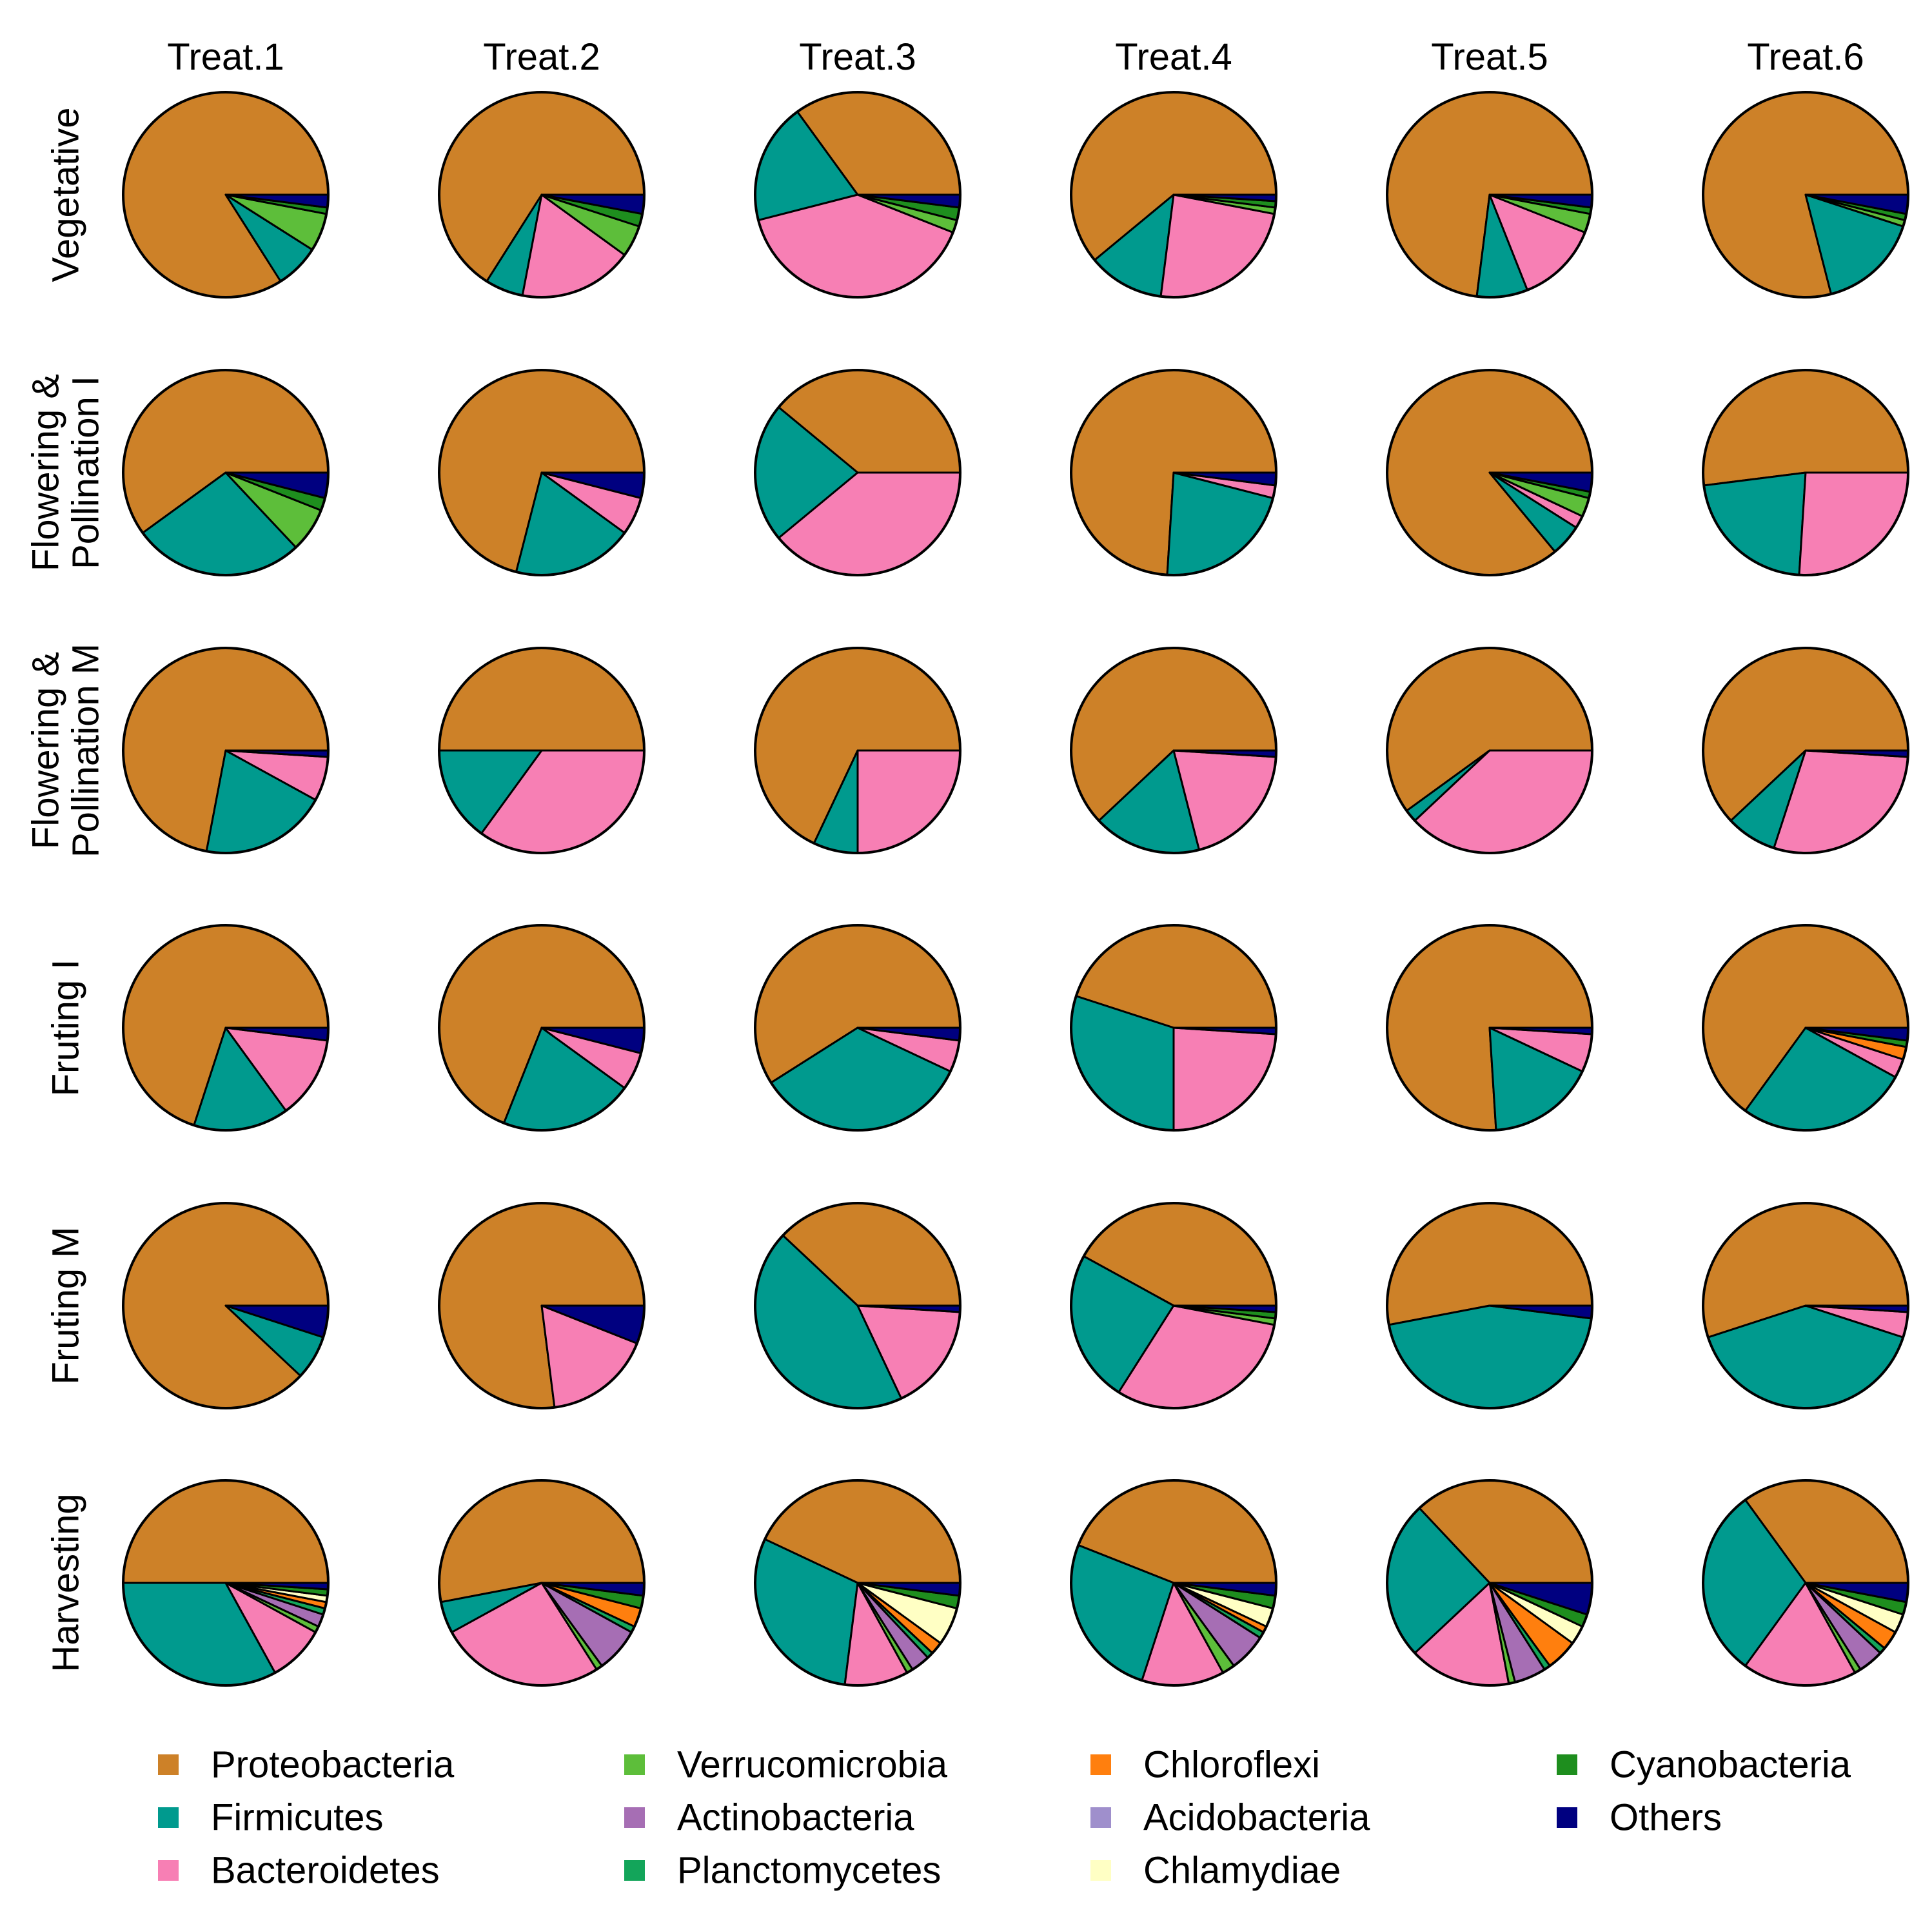 This screenshot has width=1932, height=1913. What do you see at coordinates (1730, 1765) in the screenshot?
I see `legend-label: Cyanobacteria` at bounding box center [1730, 1765].